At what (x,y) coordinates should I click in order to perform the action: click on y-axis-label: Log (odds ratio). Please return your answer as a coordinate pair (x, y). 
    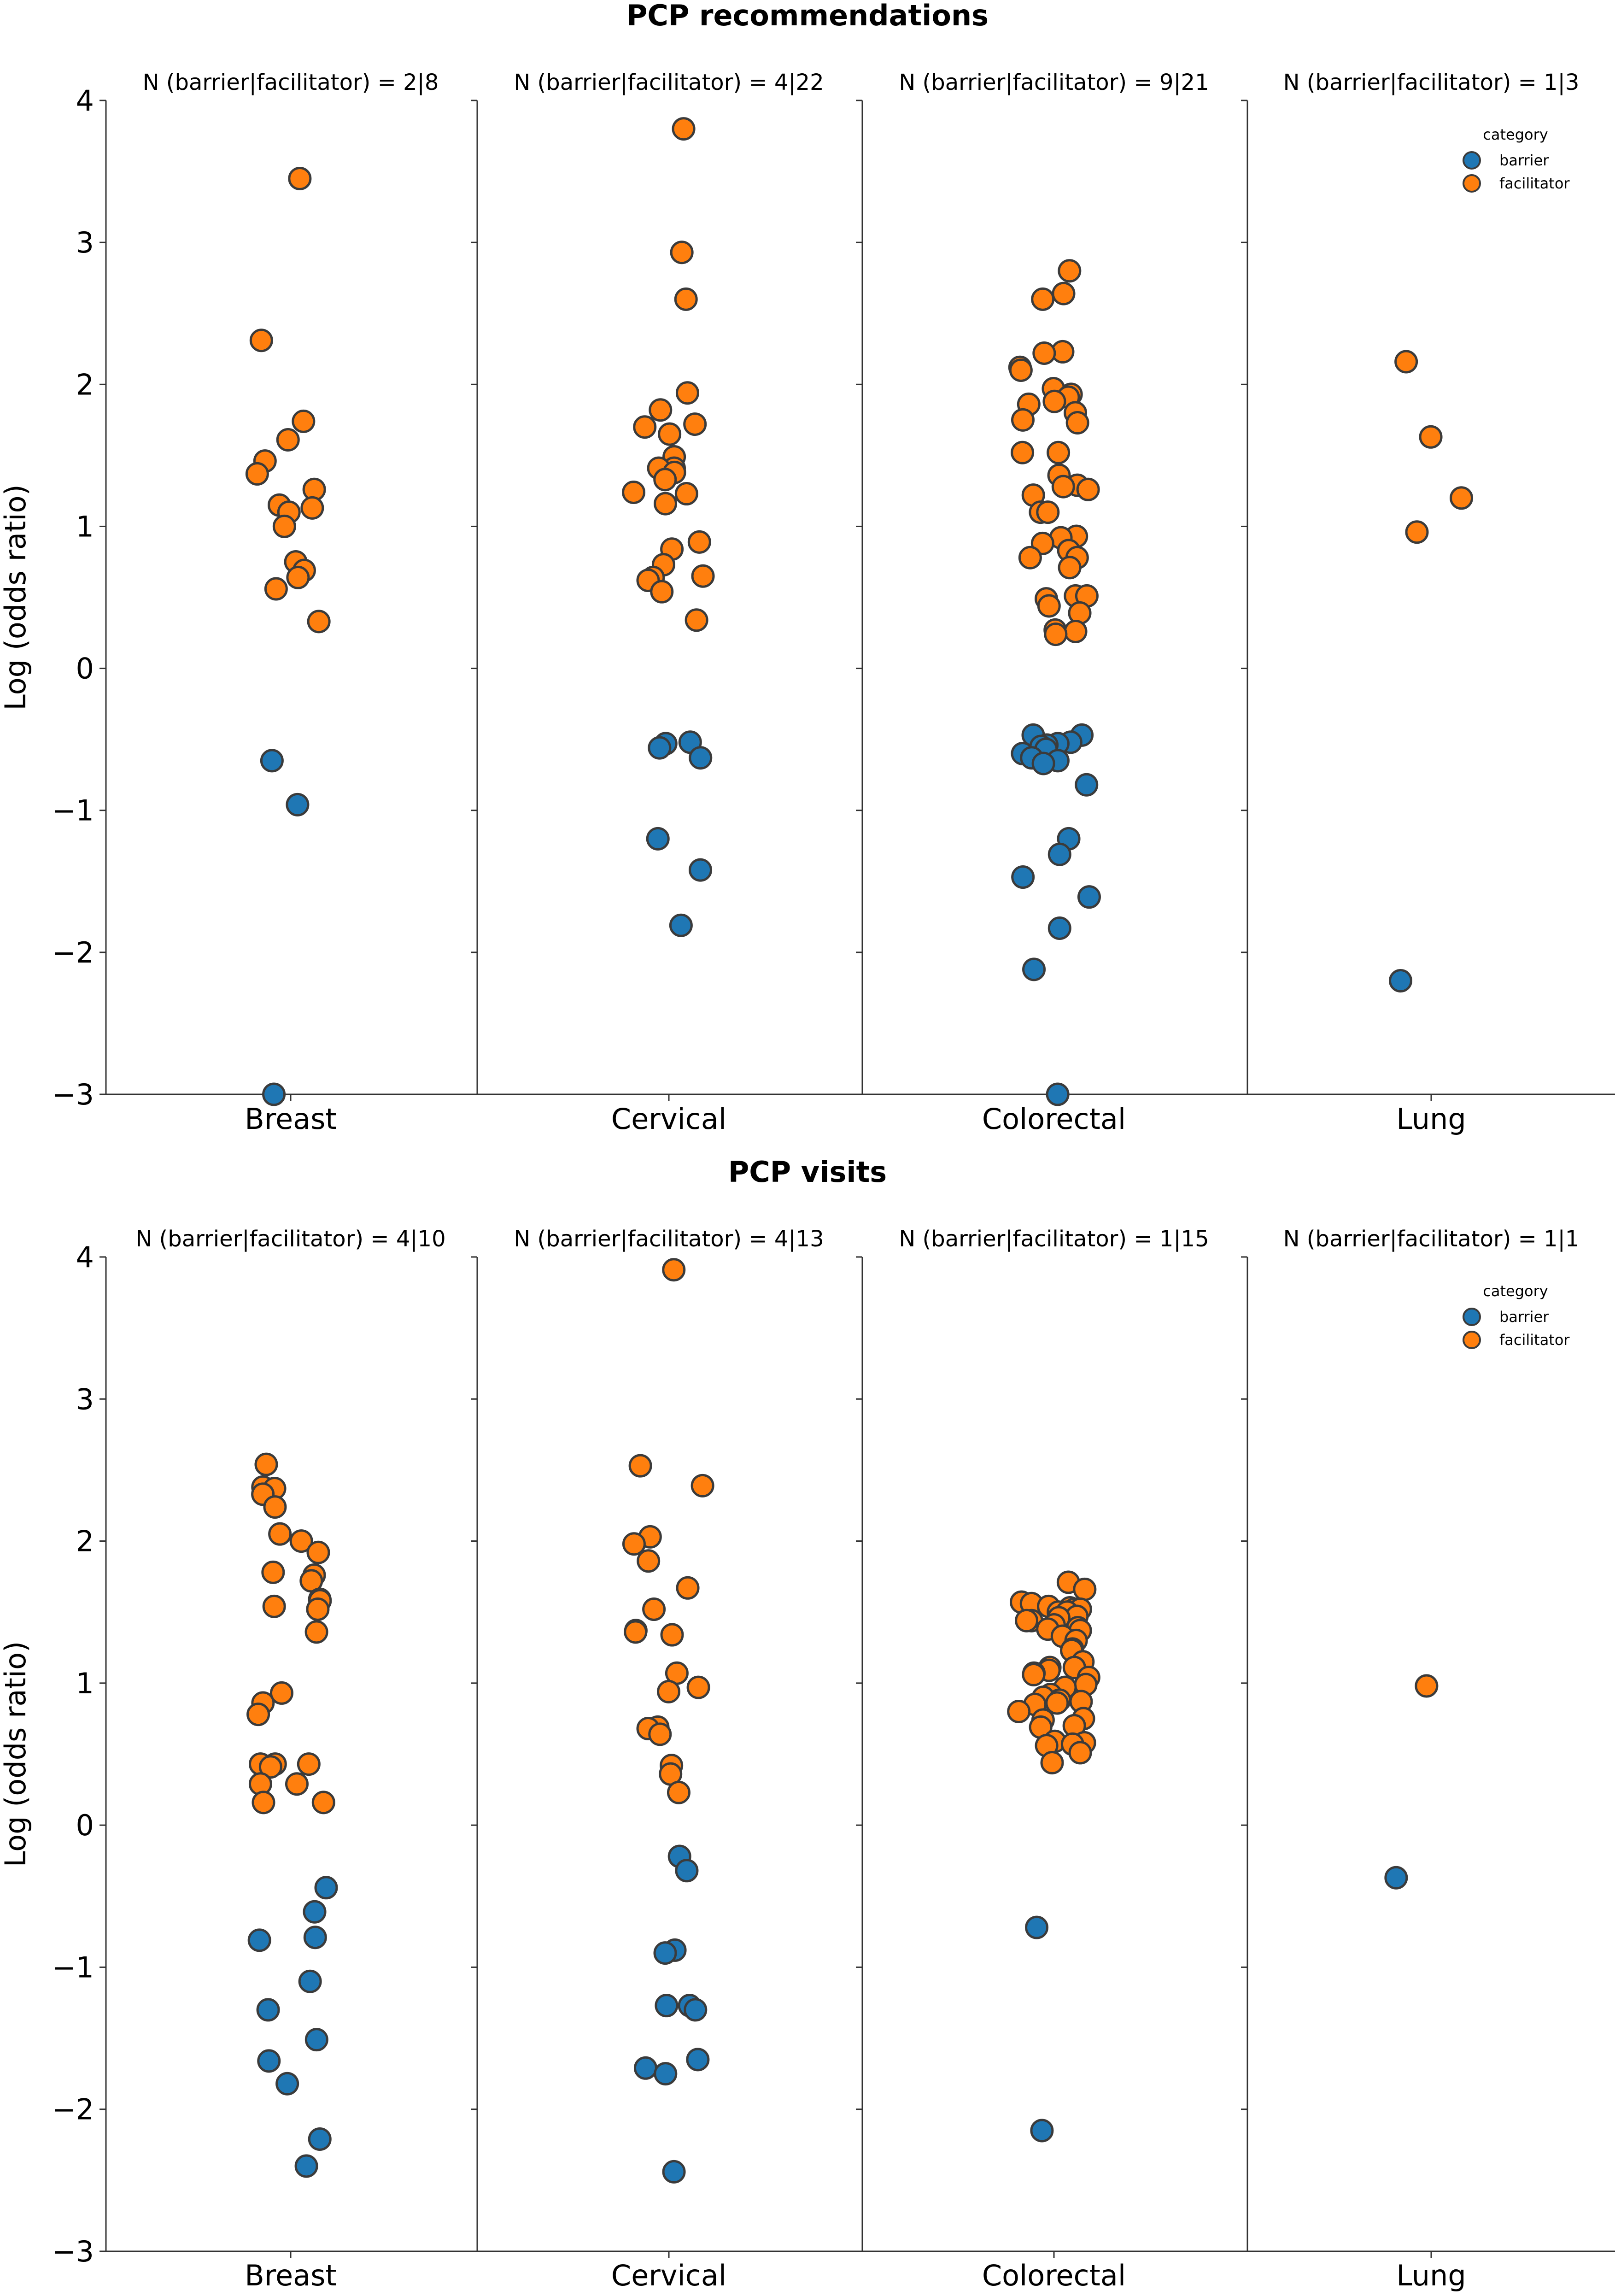
    Looking at the image, I should click on (16, 597).